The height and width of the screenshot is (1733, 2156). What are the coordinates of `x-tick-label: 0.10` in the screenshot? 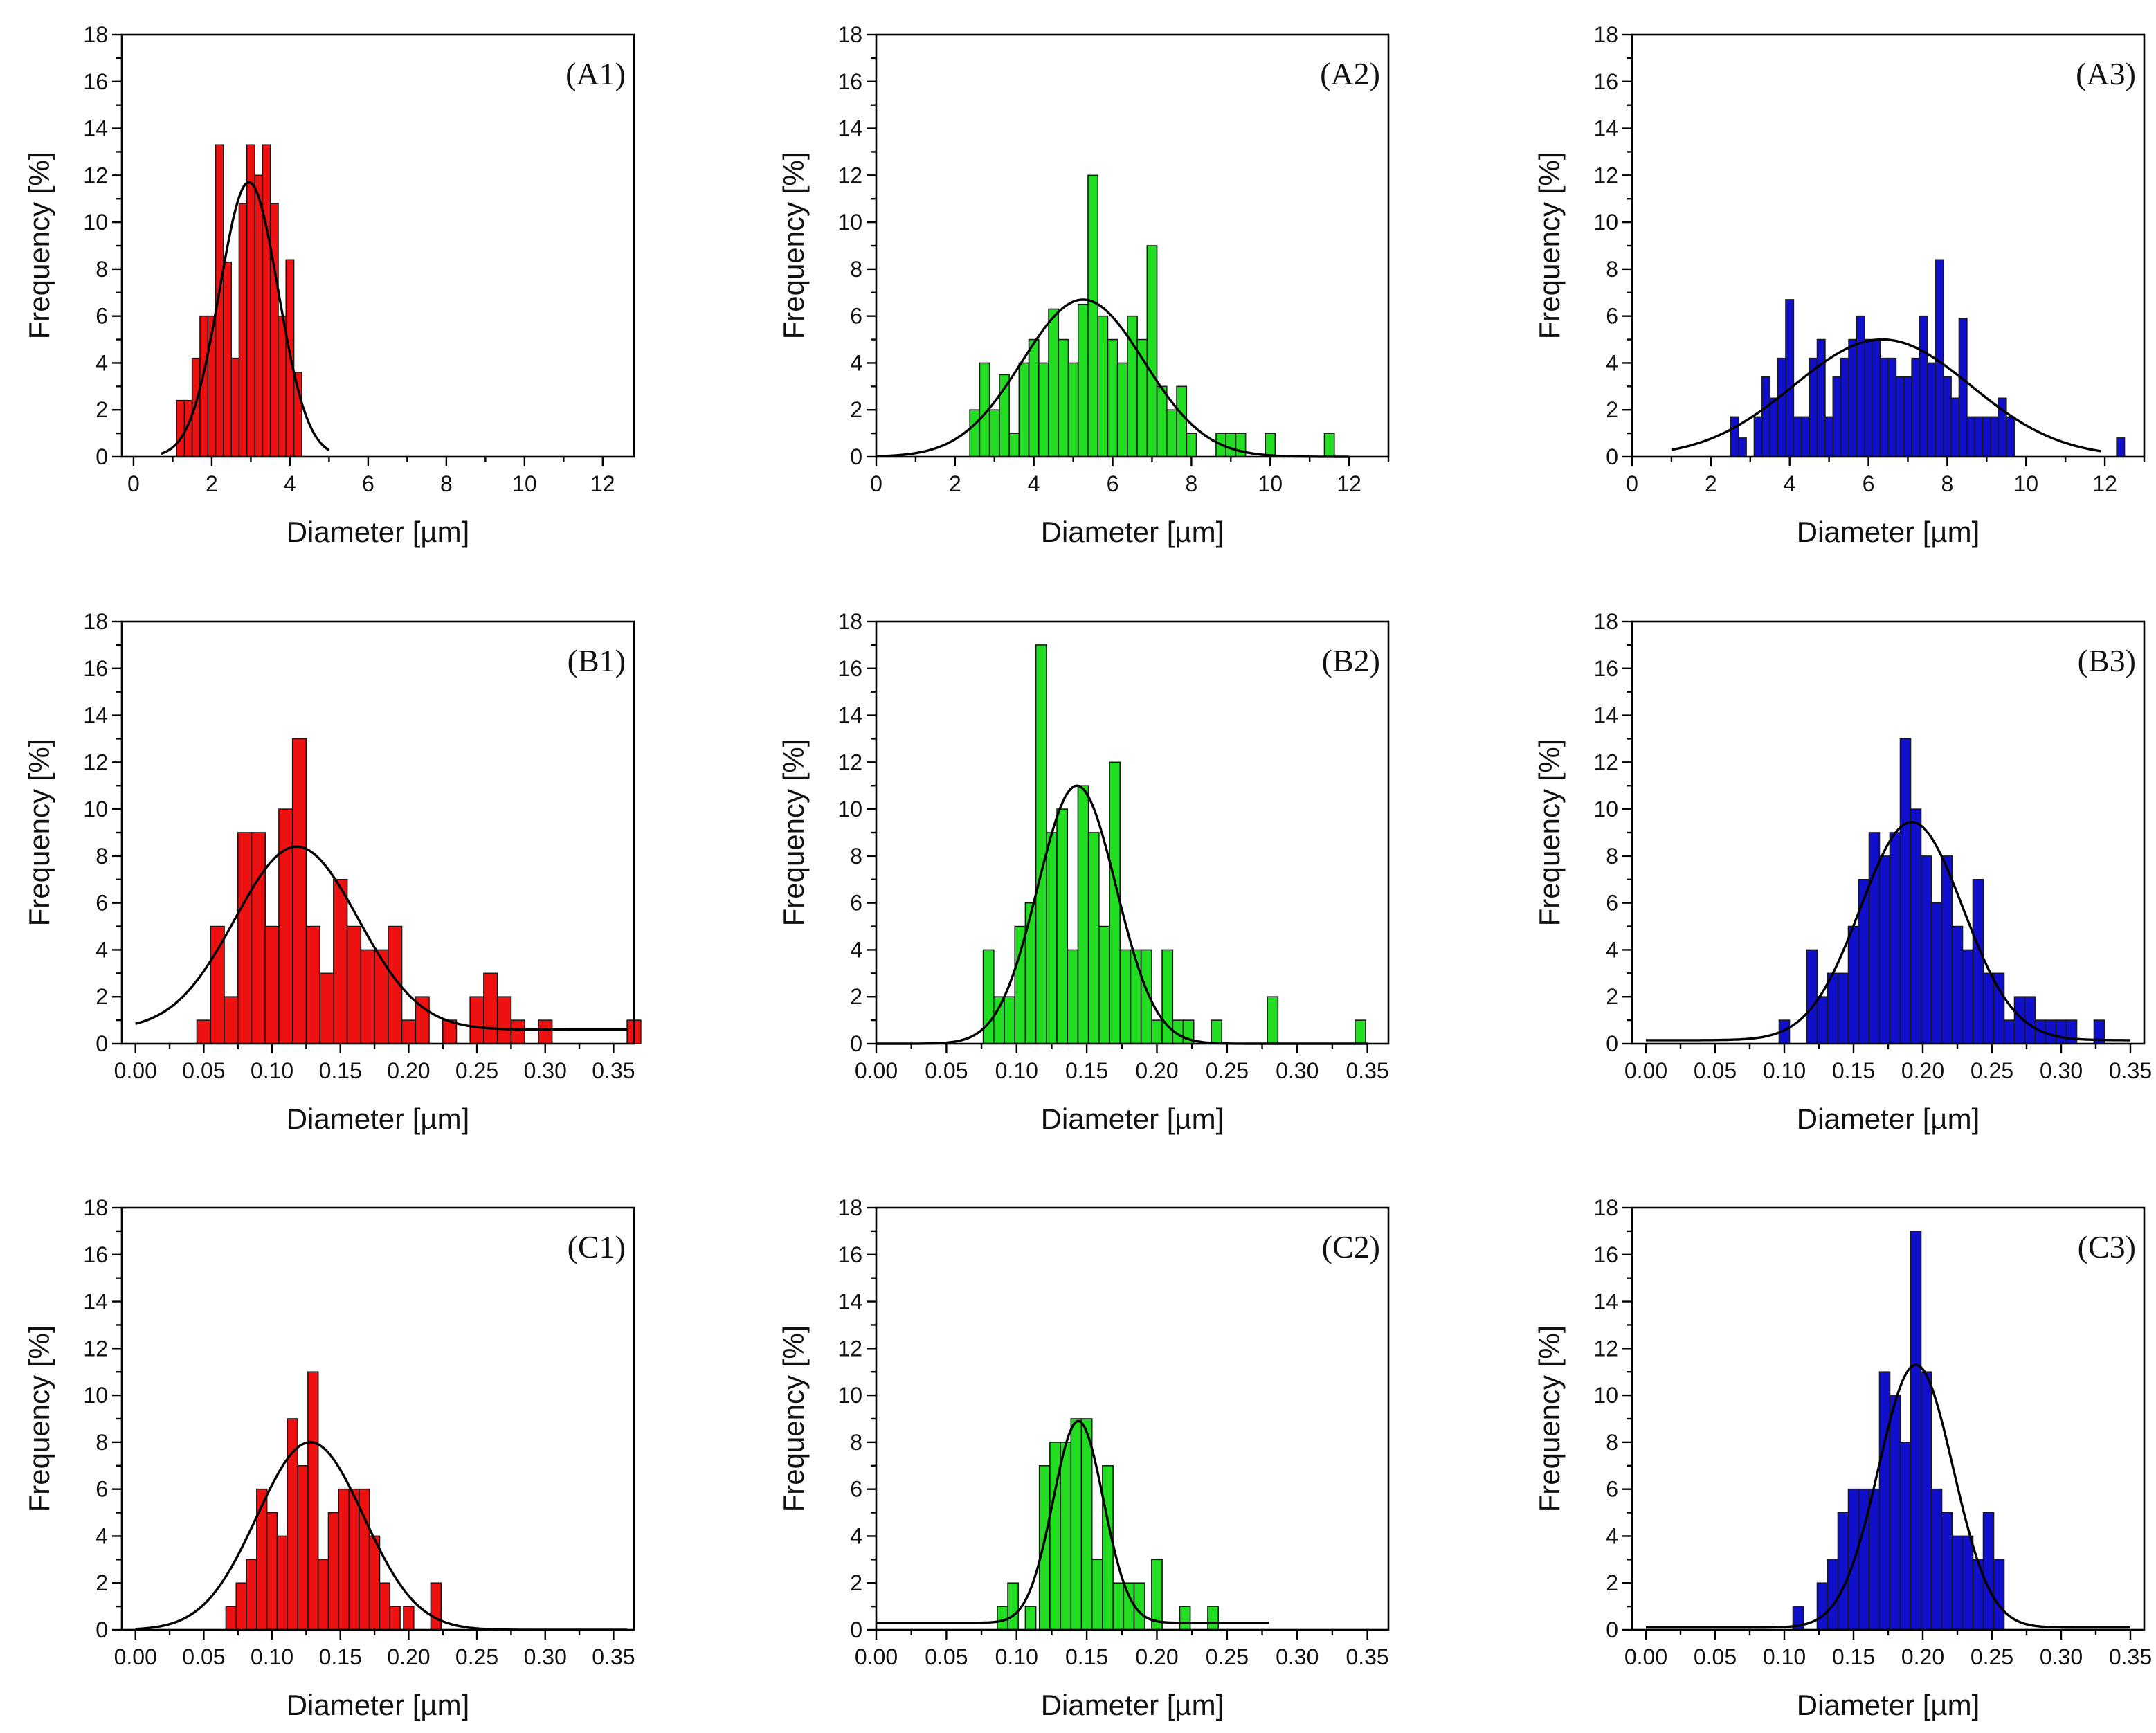 It's located at (272, 1656).